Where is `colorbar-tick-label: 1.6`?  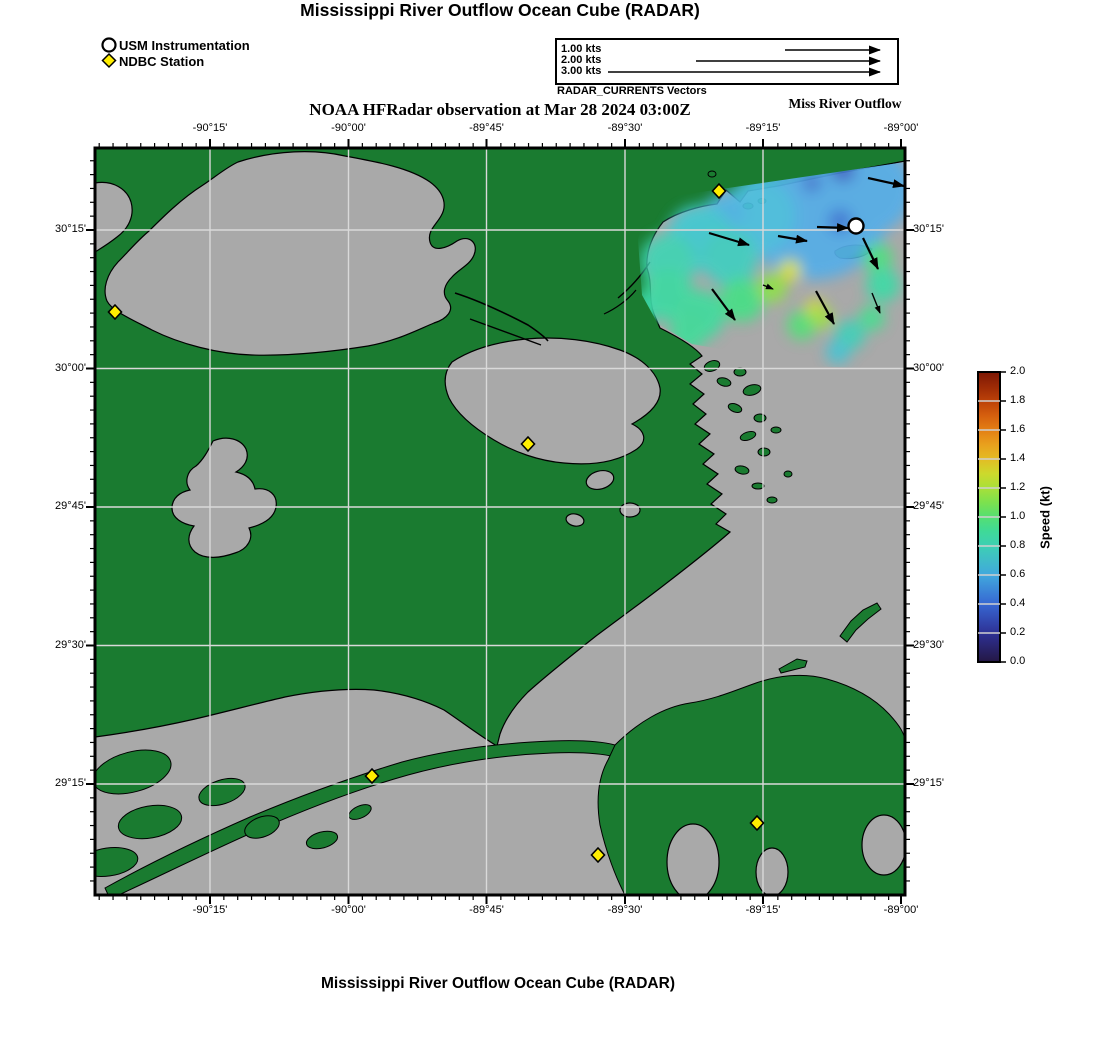 colorbar-tick-label: 1.6 is located at coordinates (1018, 429).